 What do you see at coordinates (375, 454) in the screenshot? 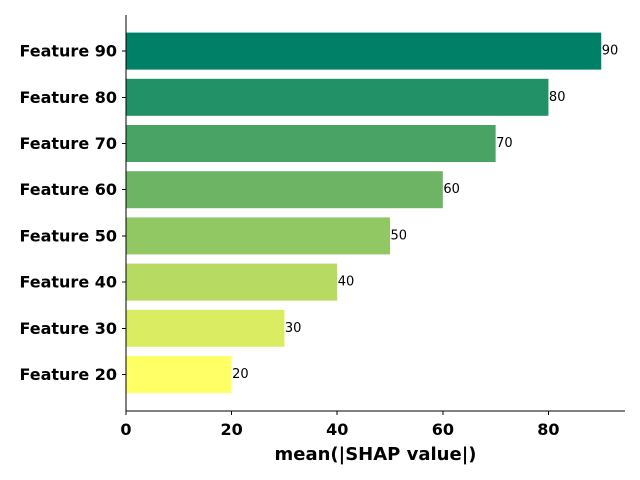
I see `x-axis-title: mean(|SHAP value|)` at bounding box center [375, 454].